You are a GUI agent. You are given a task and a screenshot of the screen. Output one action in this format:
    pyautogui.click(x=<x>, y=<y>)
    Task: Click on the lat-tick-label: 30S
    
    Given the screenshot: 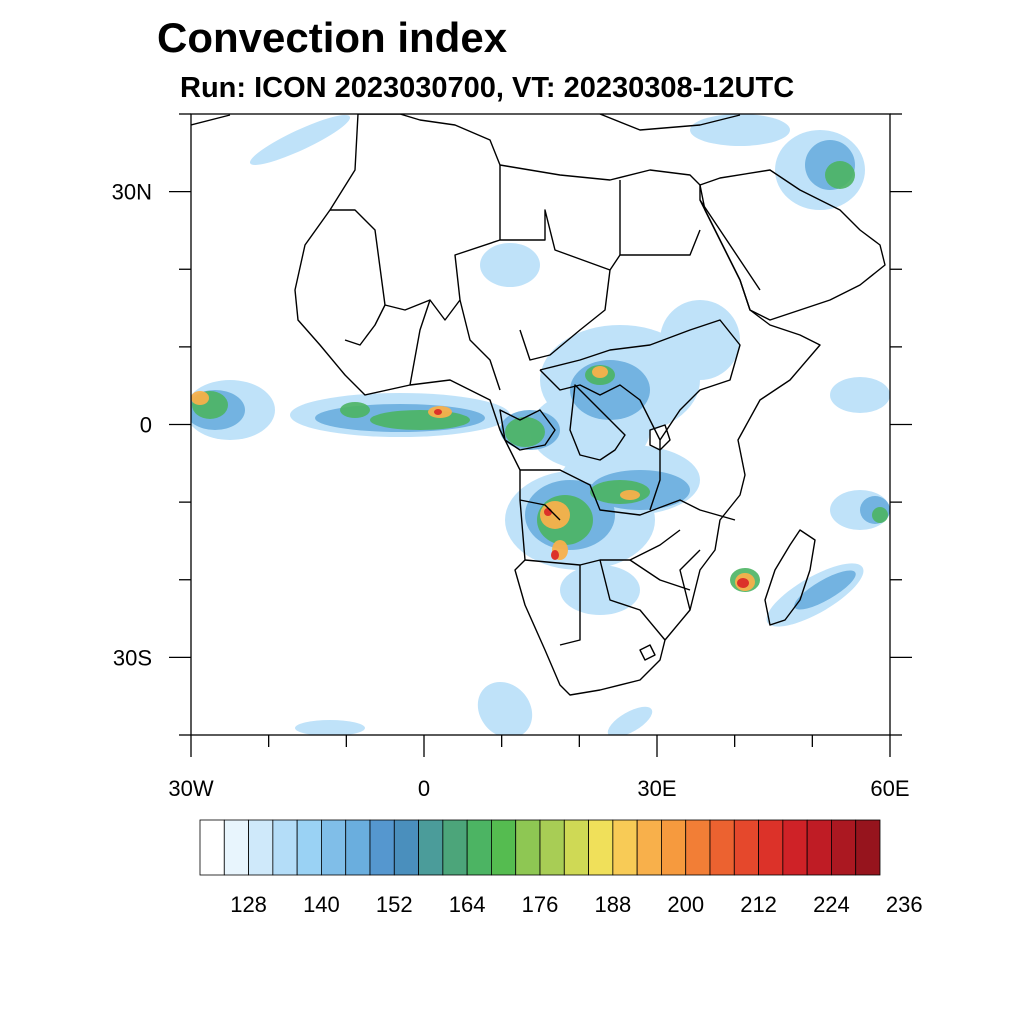 What is the action you would take?
    pyautogui.click(x=132, y=657)
    